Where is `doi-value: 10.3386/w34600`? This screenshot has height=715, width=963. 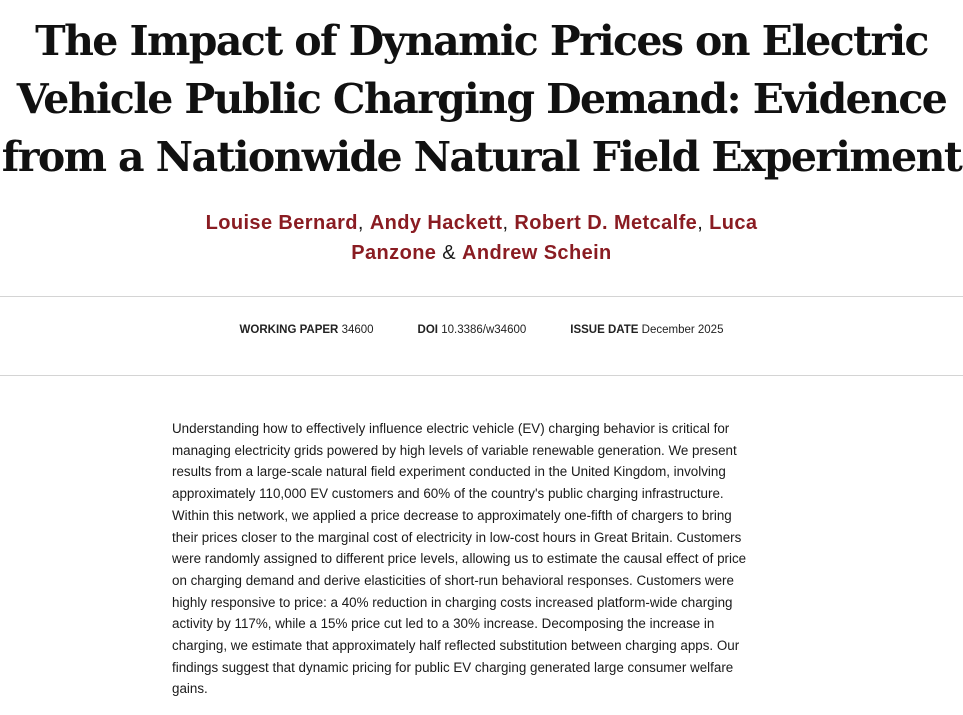 doi-value: 10.3386/w34600 is located at coordinates (484, 330).